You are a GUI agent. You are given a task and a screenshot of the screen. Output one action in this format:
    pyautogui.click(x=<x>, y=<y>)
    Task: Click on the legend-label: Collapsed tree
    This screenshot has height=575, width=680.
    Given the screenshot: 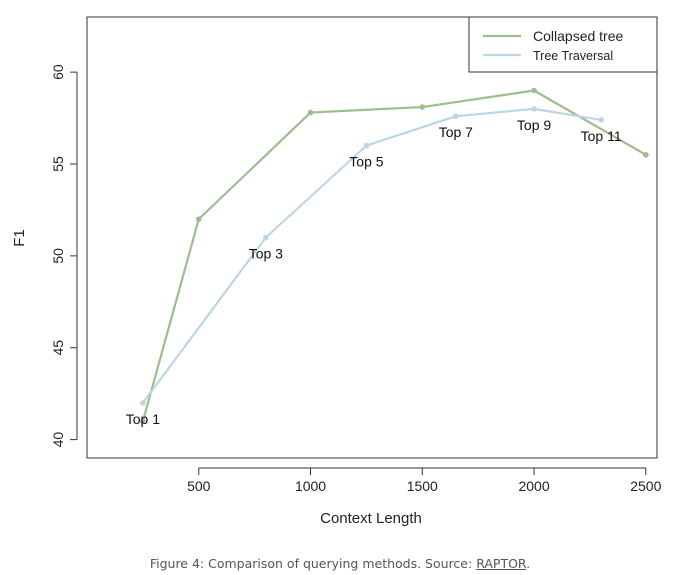 What is the action you would take?
    pyautogui.click(x=578, y=36)
    